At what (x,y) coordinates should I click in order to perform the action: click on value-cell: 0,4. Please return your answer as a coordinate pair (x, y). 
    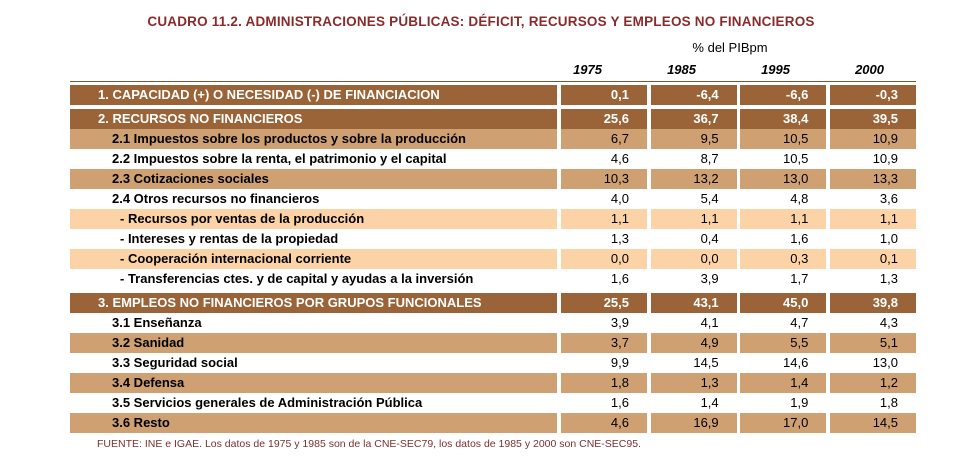
    Looking at the image, I should click on (693, 239).